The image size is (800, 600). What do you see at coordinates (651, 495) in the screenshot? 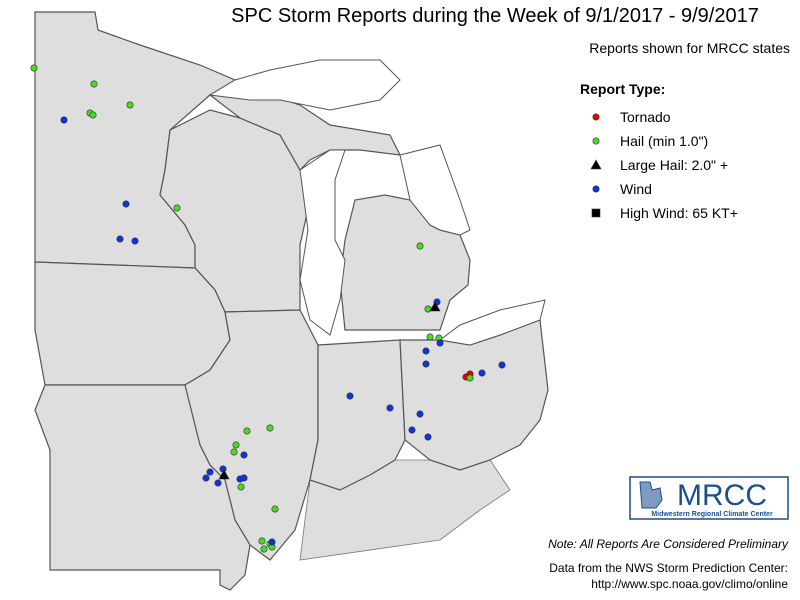
I see `logo-icon` at bounding box center [651, 495].